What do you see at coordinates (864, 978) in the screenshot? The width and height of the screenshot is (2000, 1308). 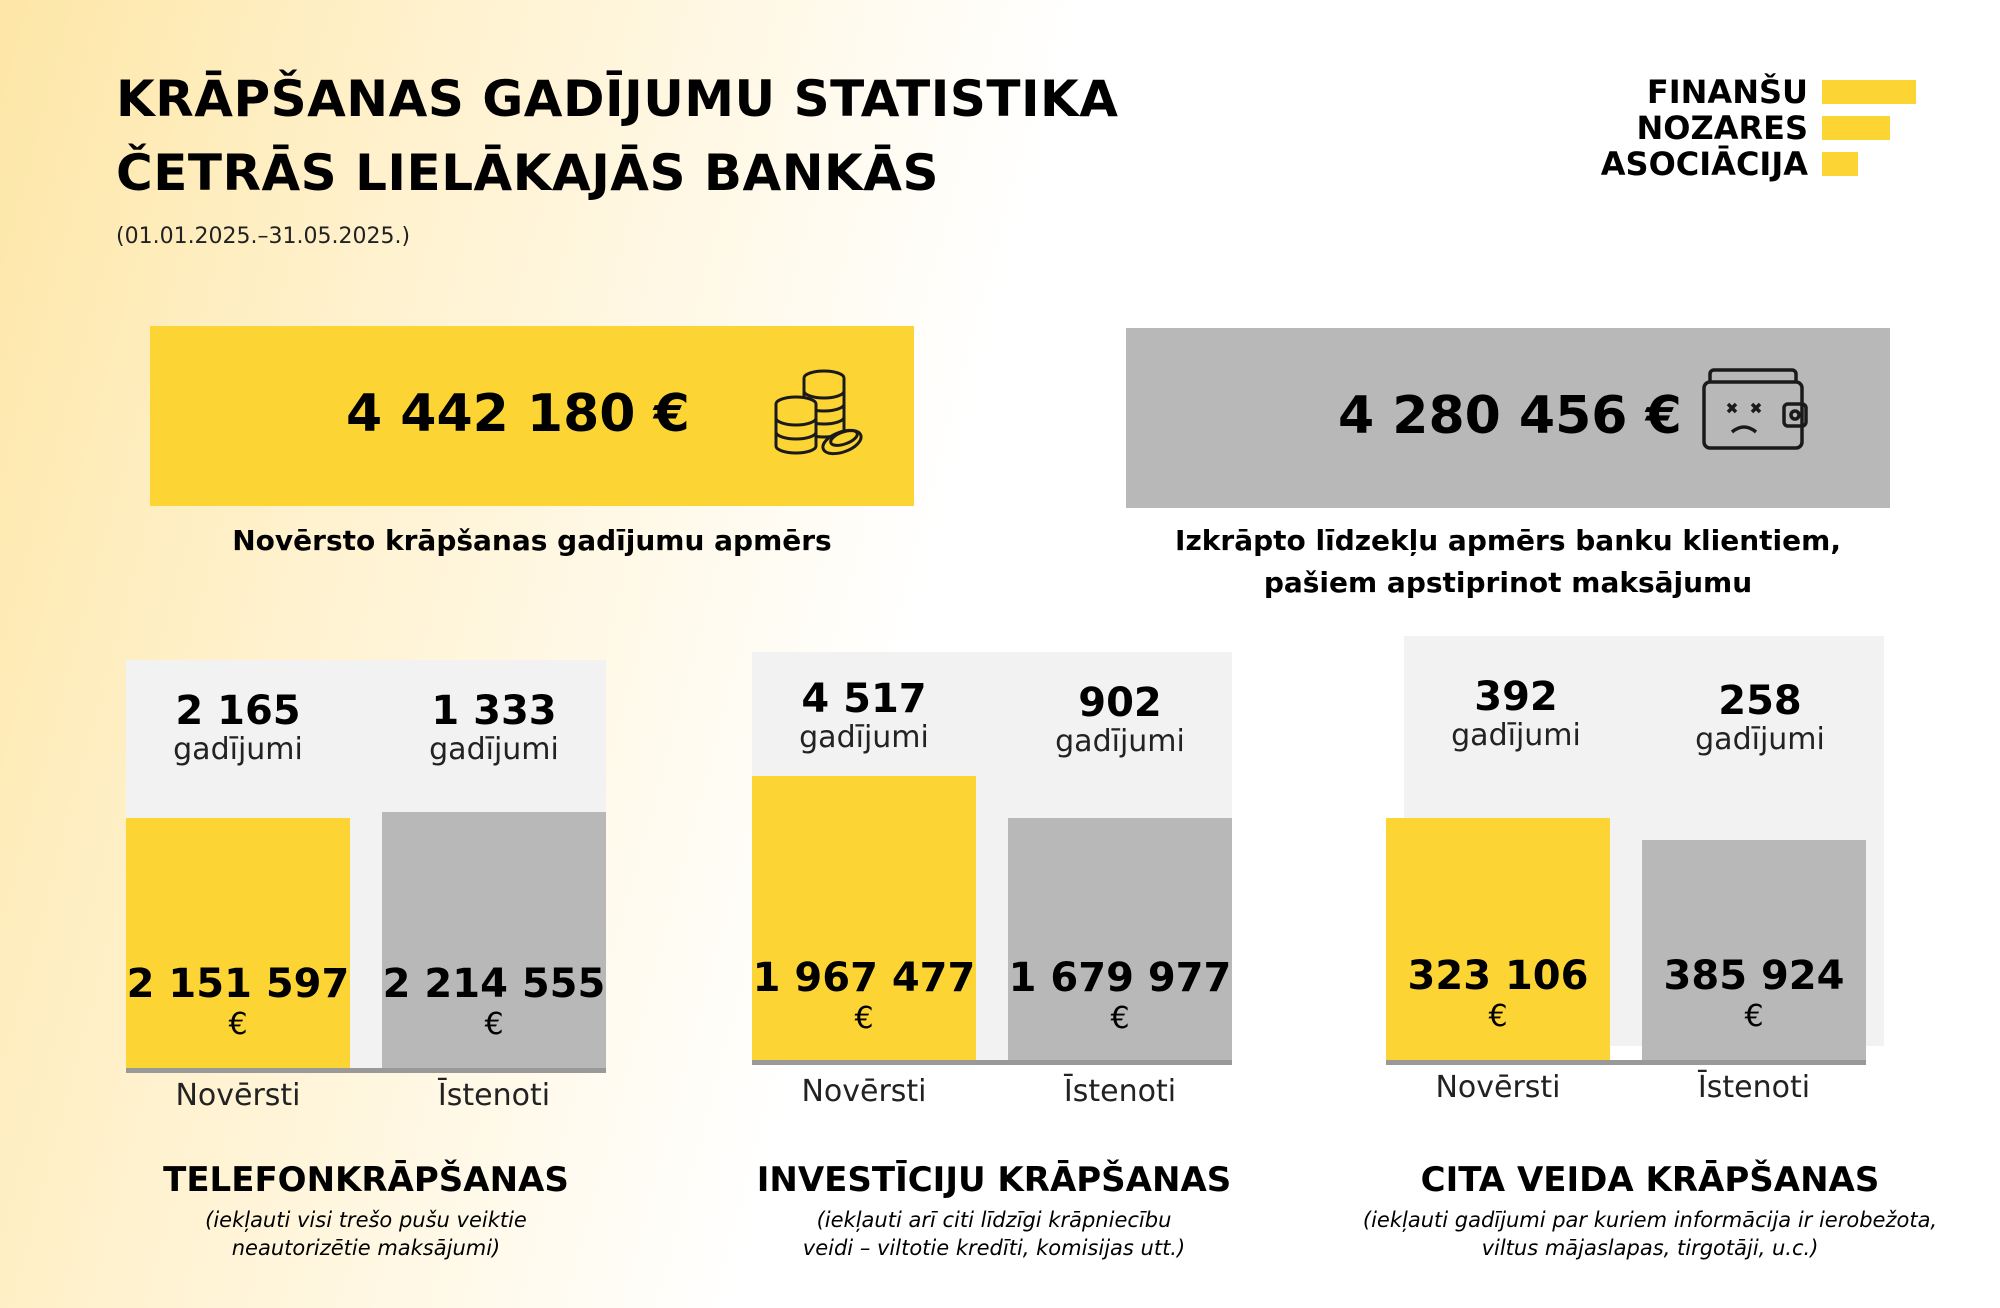 I see `prevented-amount: 1 967 477` at bounding box center [864, 978].